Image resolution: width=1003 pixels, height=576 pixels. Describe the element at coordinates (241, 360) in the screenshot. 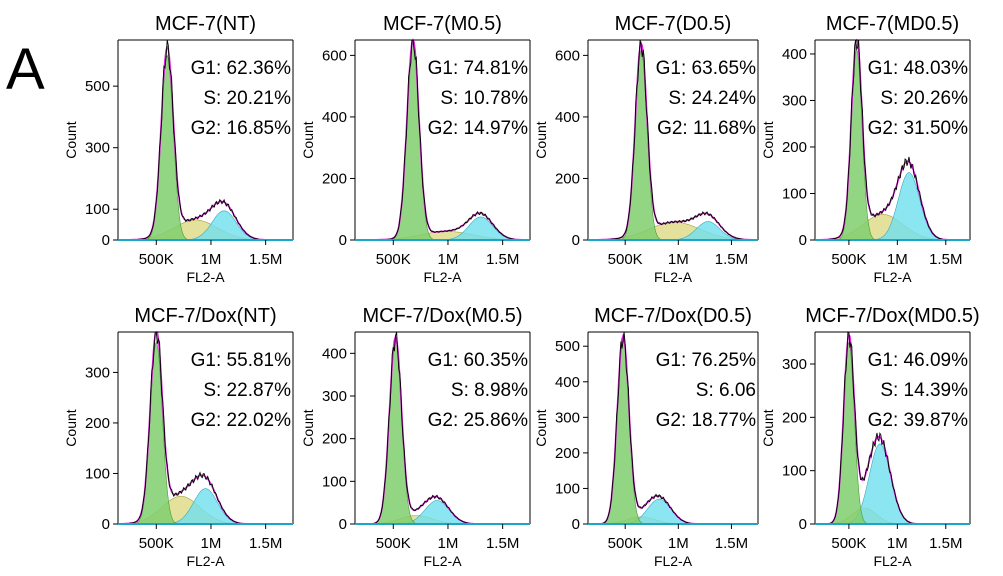

I see `phase-annotation: G1: 55.81%` at that location.